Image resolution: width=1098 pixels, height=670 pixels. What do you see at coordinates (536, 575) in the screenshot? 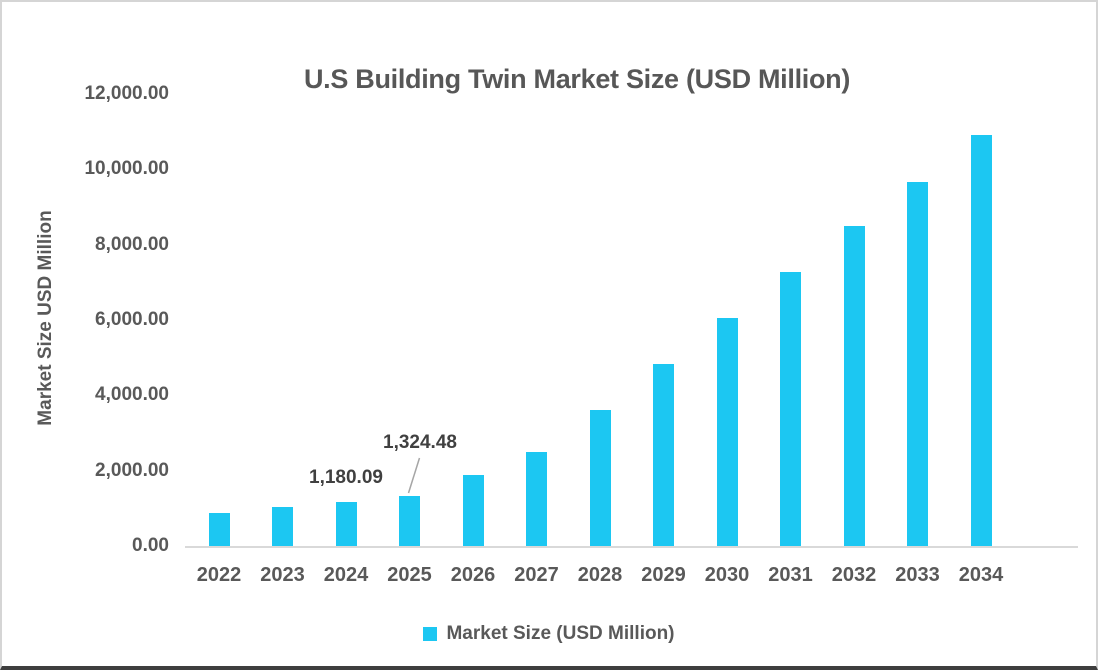
I see `x-tick-label-2027: 2027` at bounding box center [536, 575].